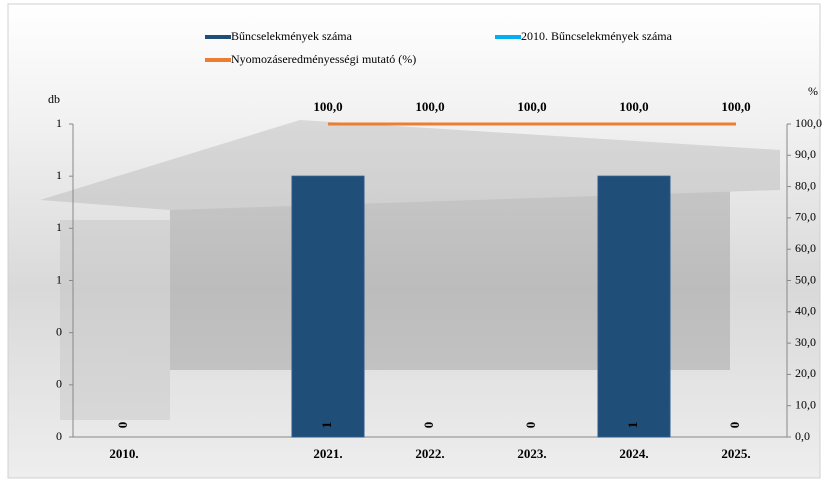 The height and width of the screenshot is (484, 829). What do you see at coordinates (429, 453) in the screenshot?
I see `x-tick-label: 2022.` at bounding box center [429, 453].